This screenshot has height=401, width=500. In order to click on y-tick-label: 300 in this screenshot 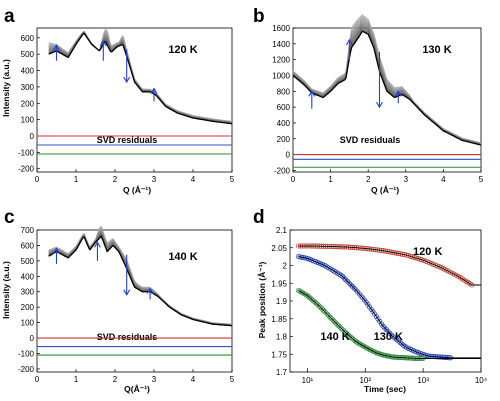, I will do `click(28, 292)`.